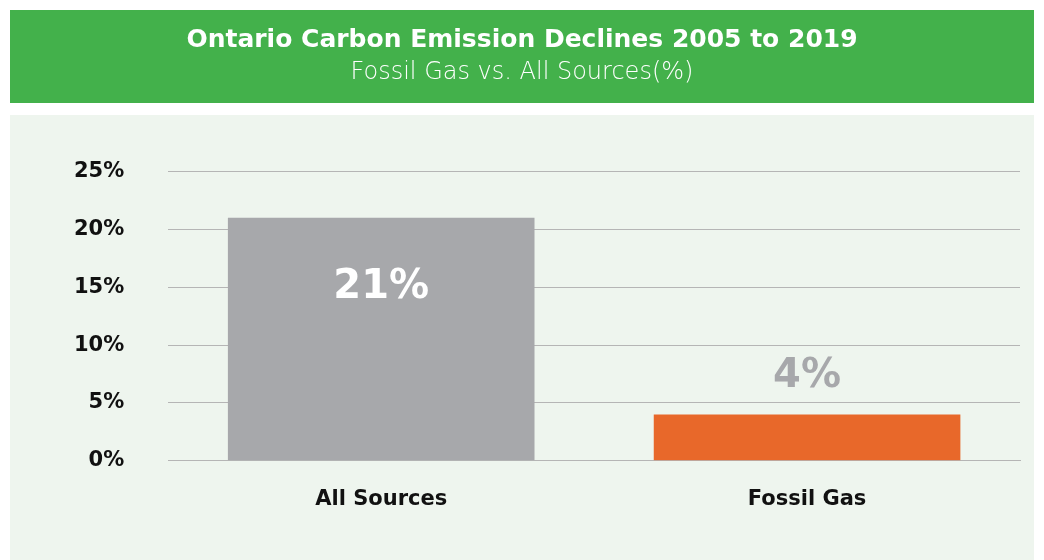  What do you see at coordinates (522, 38) in the screenshot?
I see `chart-title: Ontario Carbon Emission Declines 2005 to 2019` at bounding box center [522, 38].